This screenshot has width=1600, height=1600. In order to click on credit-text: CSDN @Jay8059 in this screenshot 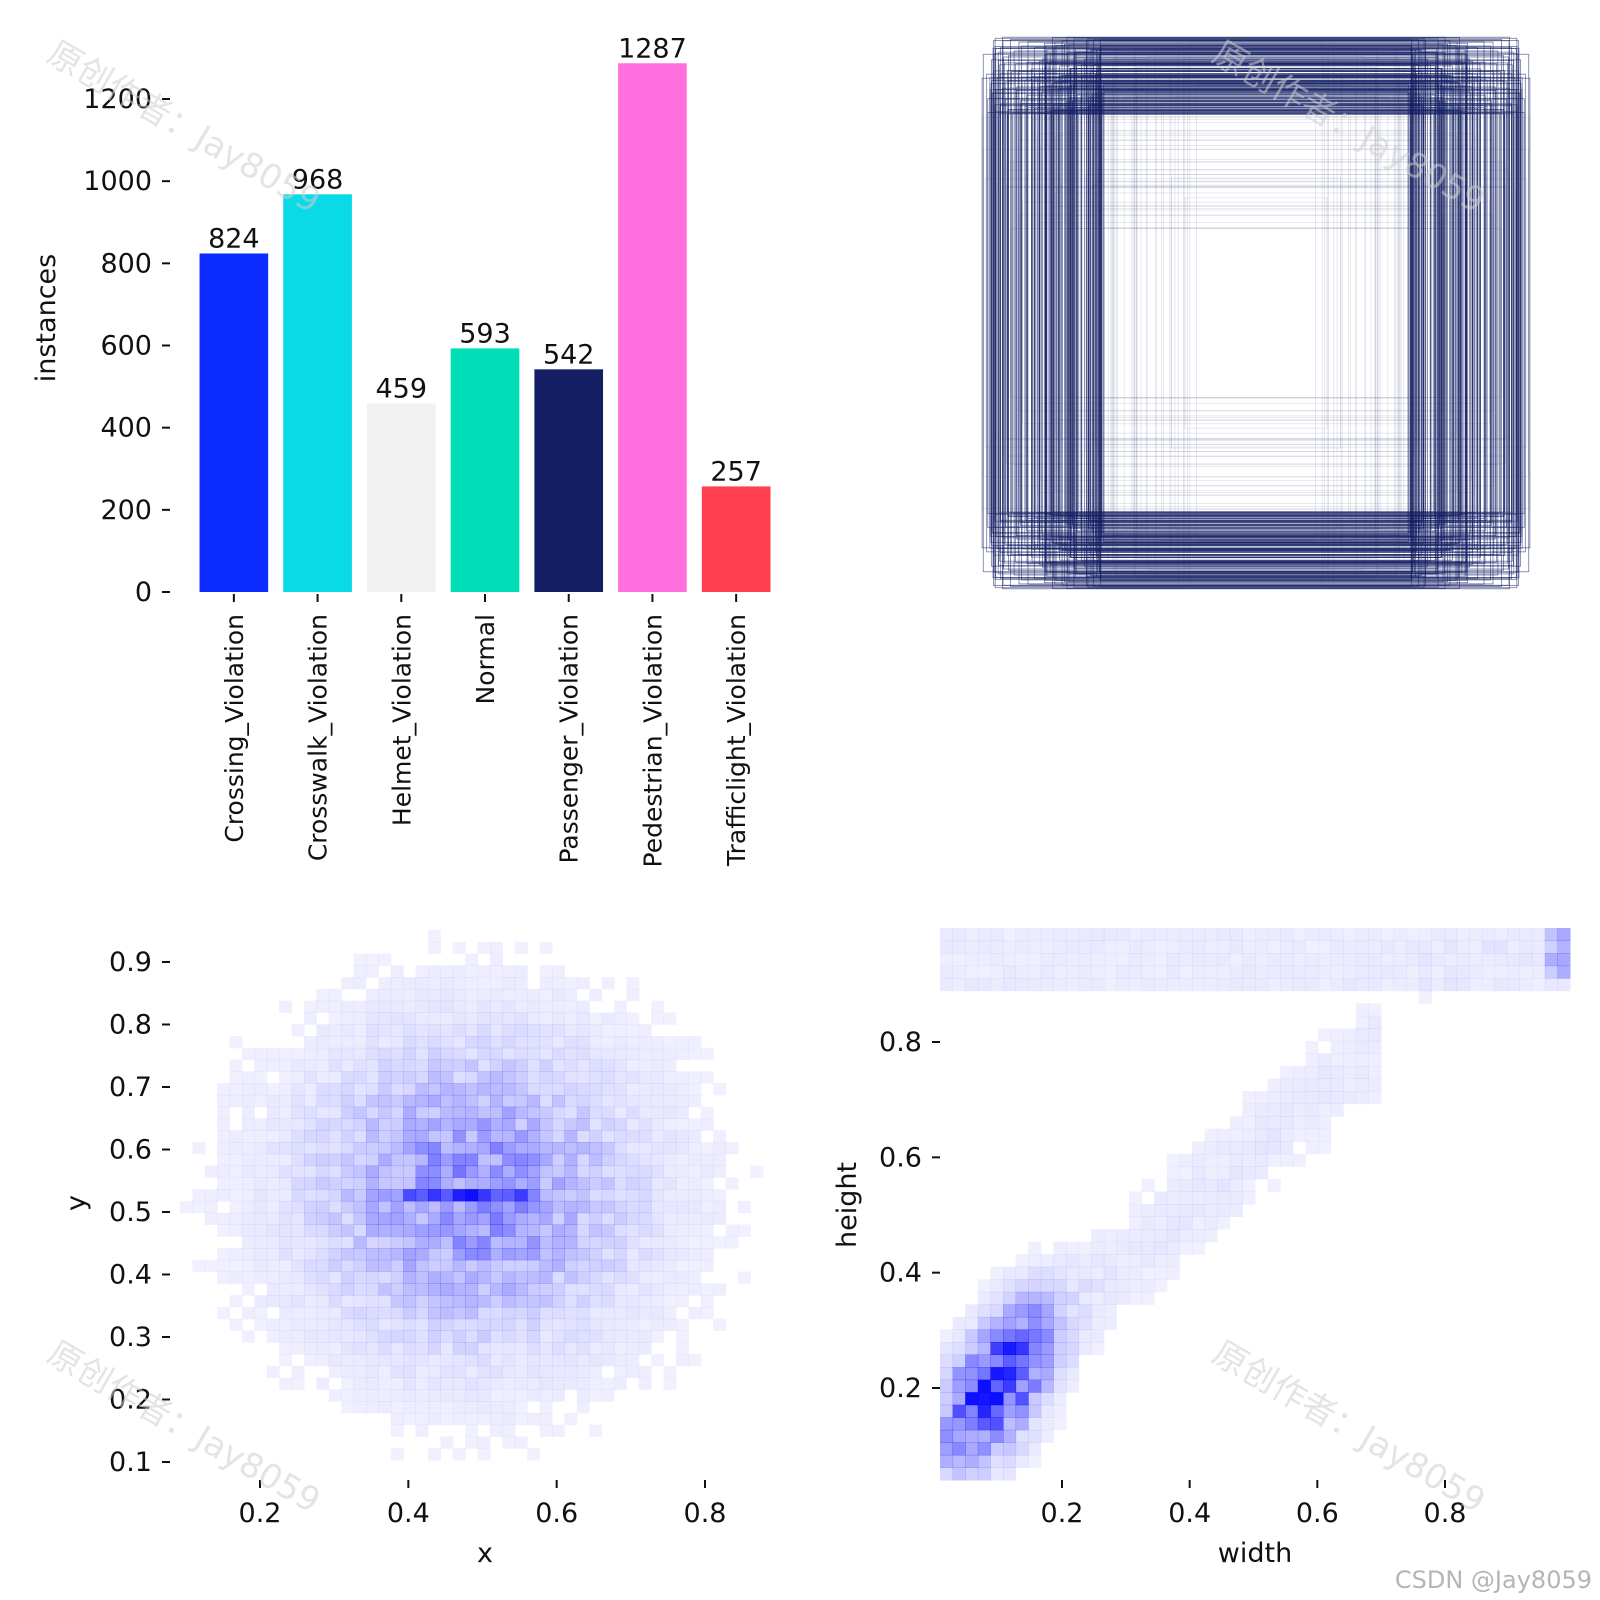, I will do `click(1493, 1580)`.